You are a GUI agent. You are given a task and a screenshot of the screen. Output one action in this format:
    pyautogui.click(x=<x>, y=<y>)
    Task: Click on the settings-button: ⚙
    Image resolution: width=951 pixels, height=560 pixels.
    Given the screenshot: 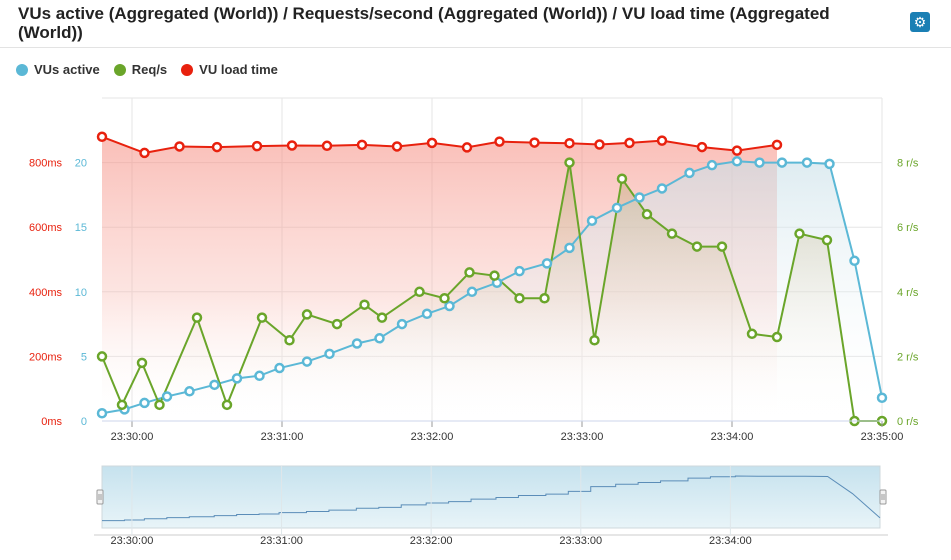 What is the action you would take?
    pyautogui.click(x=920, y=22)
    